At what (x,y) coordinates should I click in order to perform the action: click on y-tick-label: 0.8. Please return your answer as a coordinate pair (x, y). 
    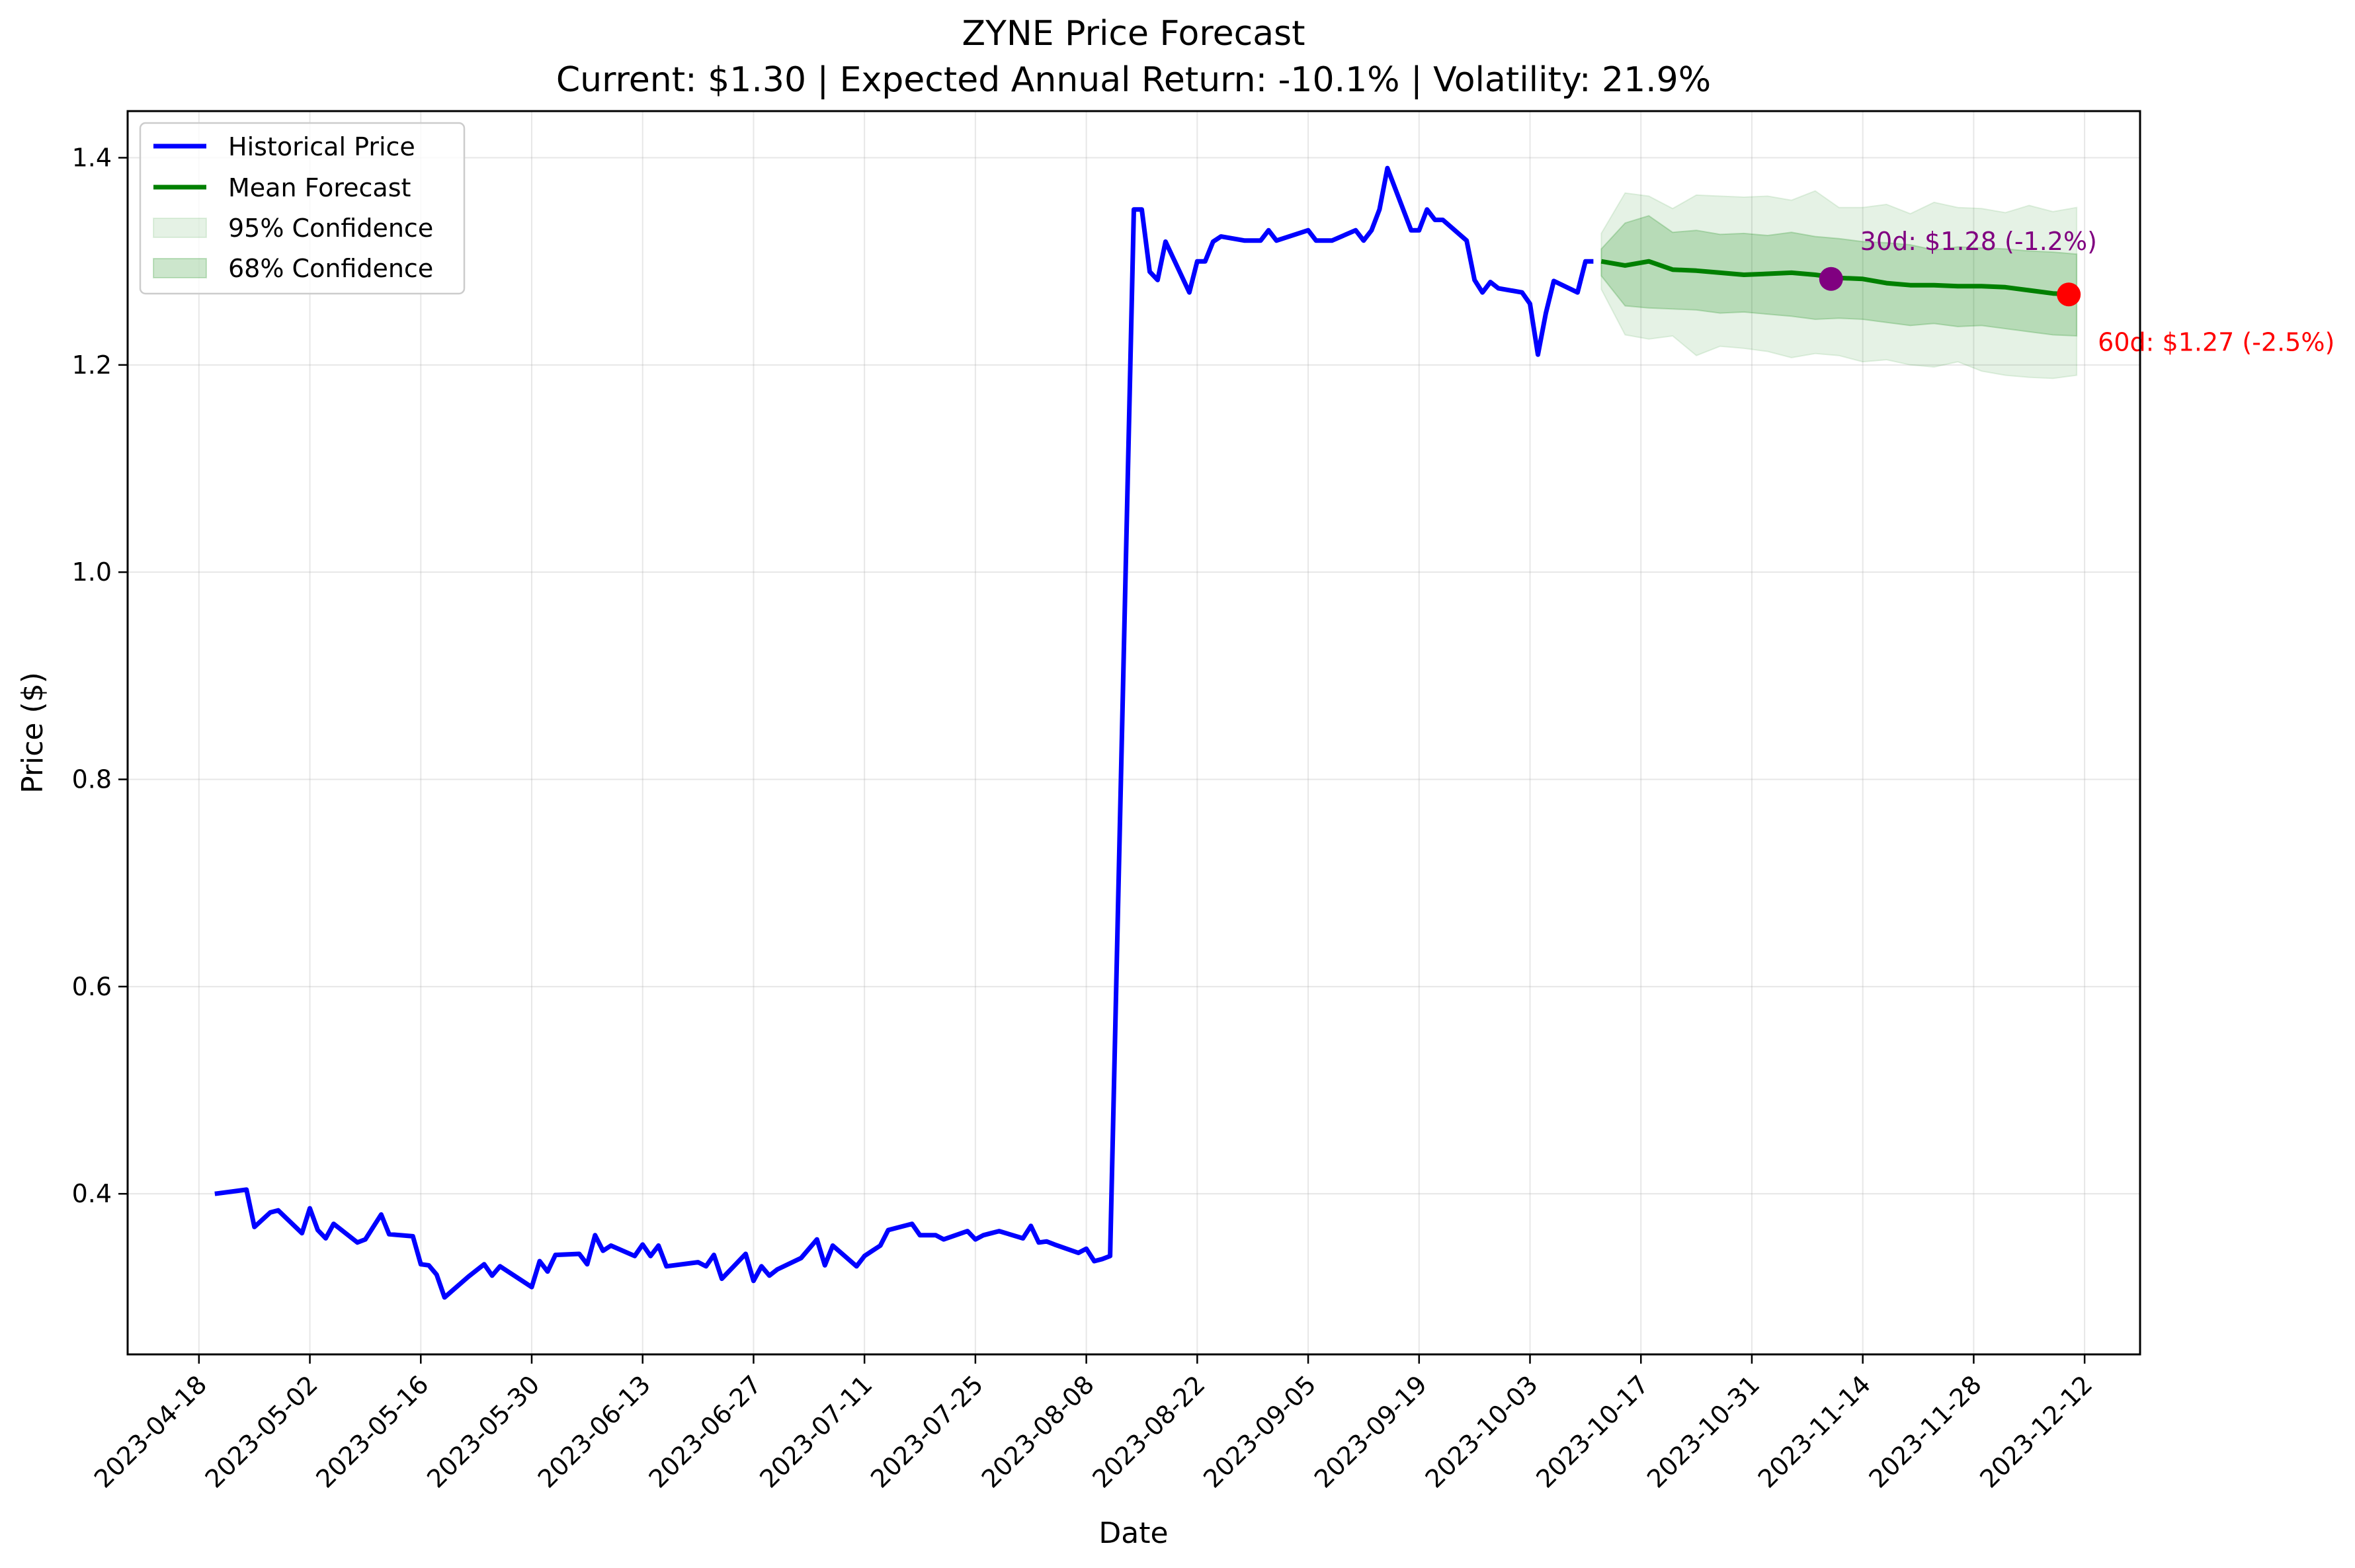
    Looking at the image, I should click on (92, 779).